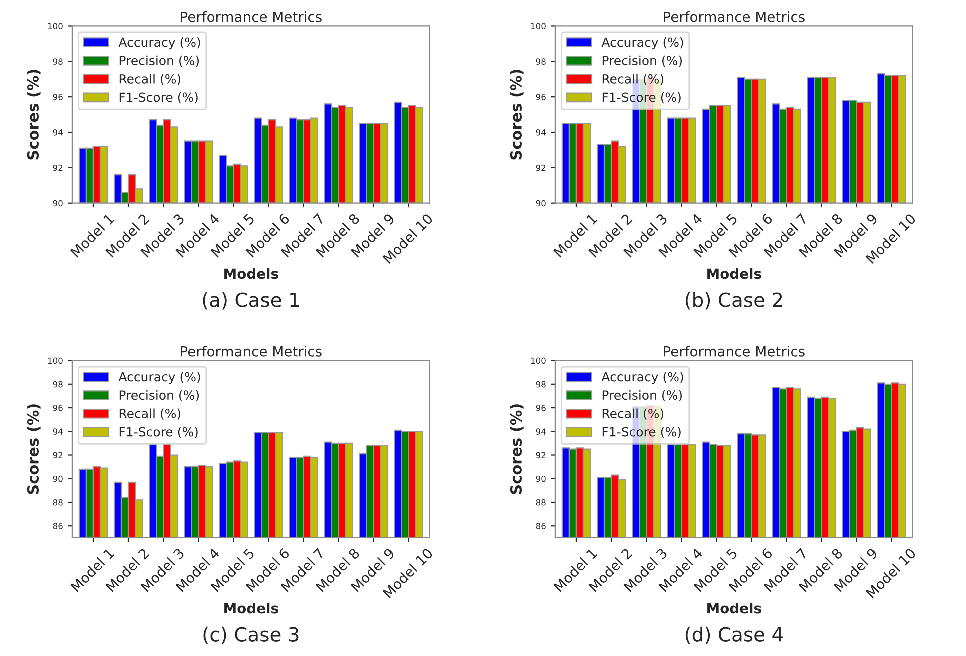 The image size is (966, 656). I want to click on text: (c) Case 3, so click(251, 635).